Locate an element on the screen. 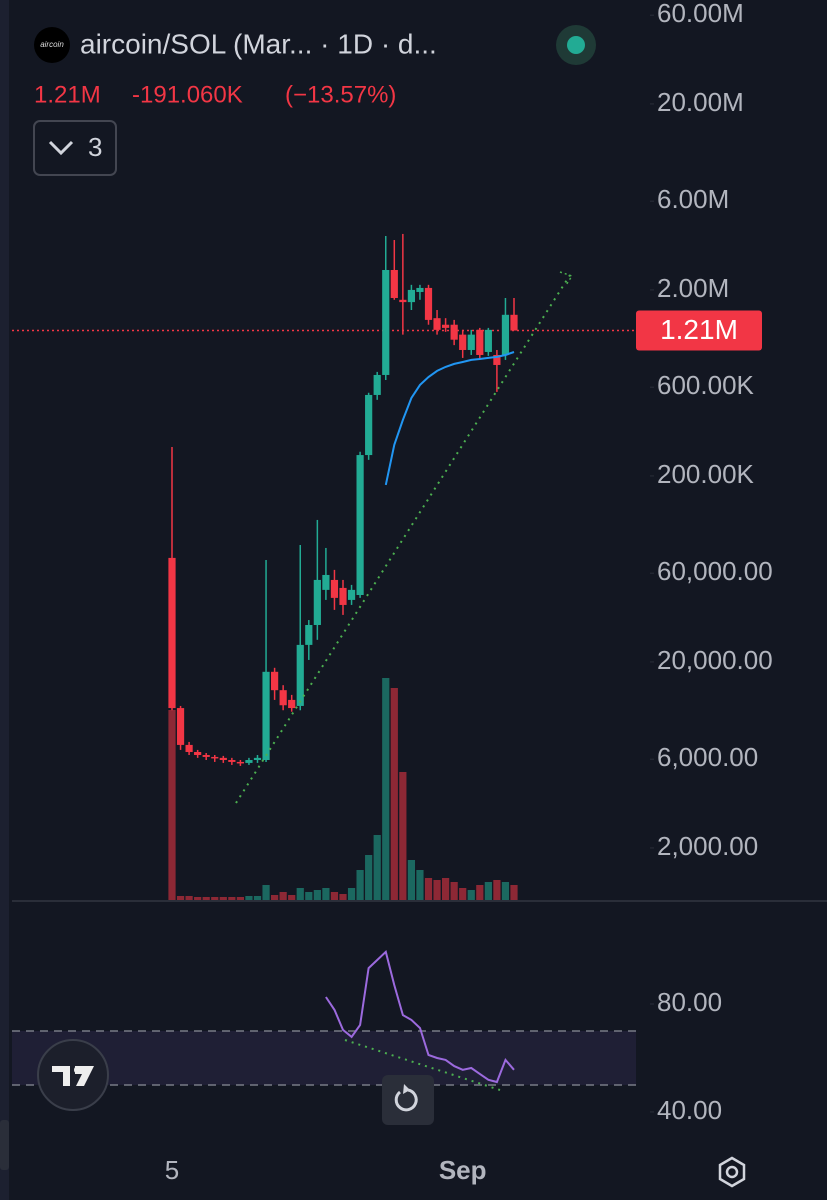 This screenshot has width=827, height=1200. tv-logo-mark is located at coordinates (73, 1076).